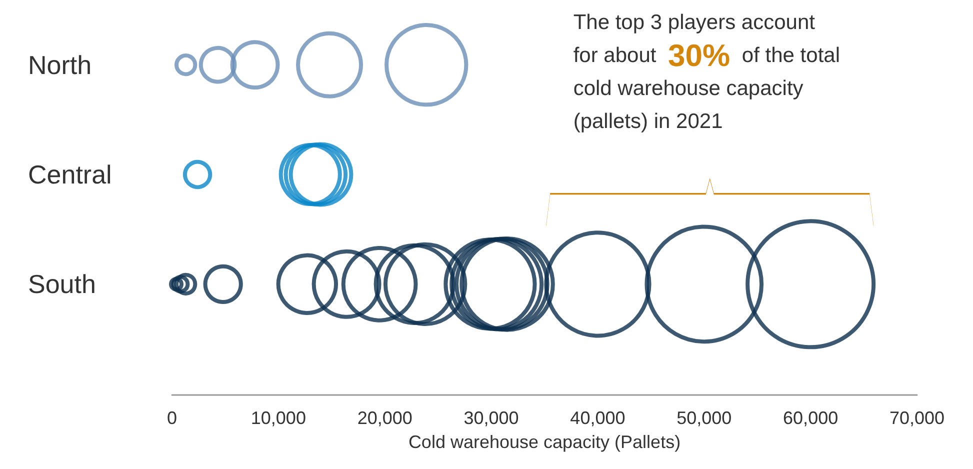 The image size is (973, 469). What do you see at coordinates (491, 418) in the screenshot?
I see `x-tick-label: 30,000` at bounding box center [491, 418].